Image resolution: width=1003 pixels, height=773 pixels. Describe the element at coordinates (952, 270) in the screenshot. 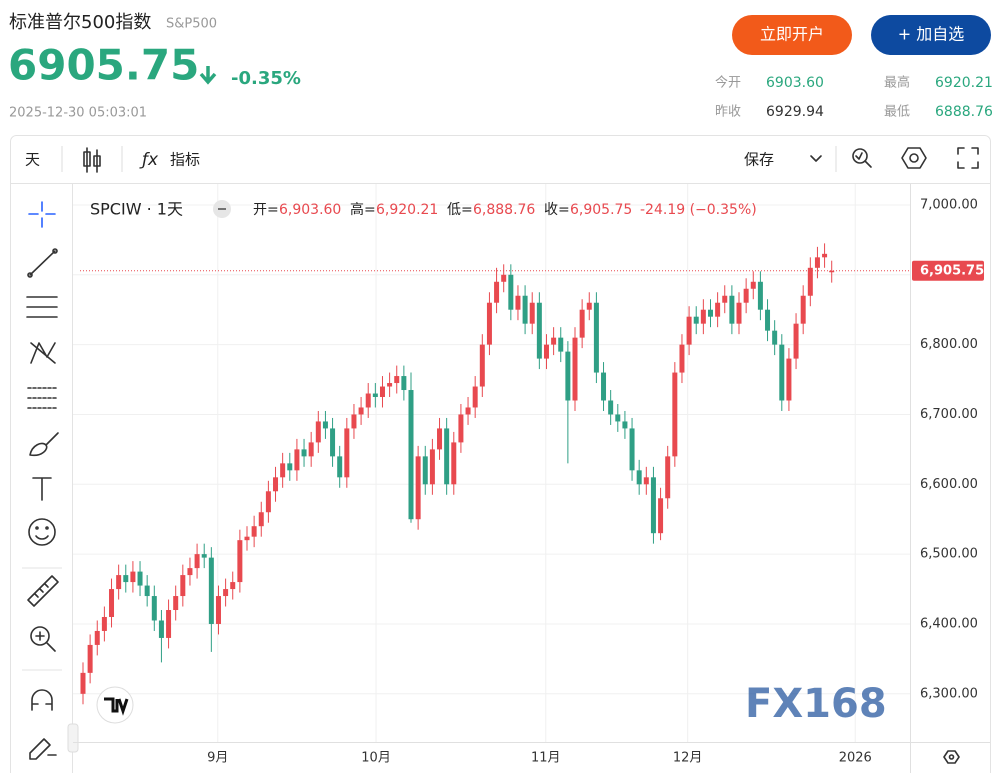

I see `last-price-label: 6,905.75` at that location.